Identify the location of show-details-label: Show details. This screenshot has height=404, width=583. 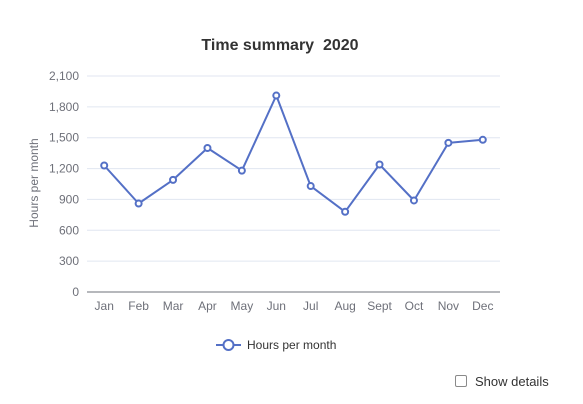
(512, 381).